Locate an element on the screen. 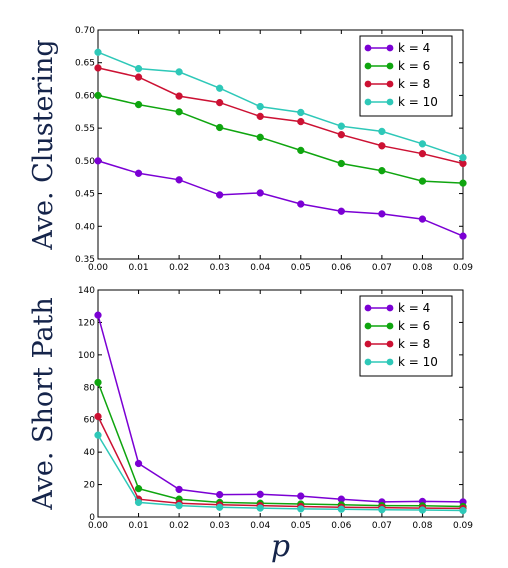 The height and width of the screenshot is (568, 508). y-tick-label: 40 is located at coordinates (90, 453).